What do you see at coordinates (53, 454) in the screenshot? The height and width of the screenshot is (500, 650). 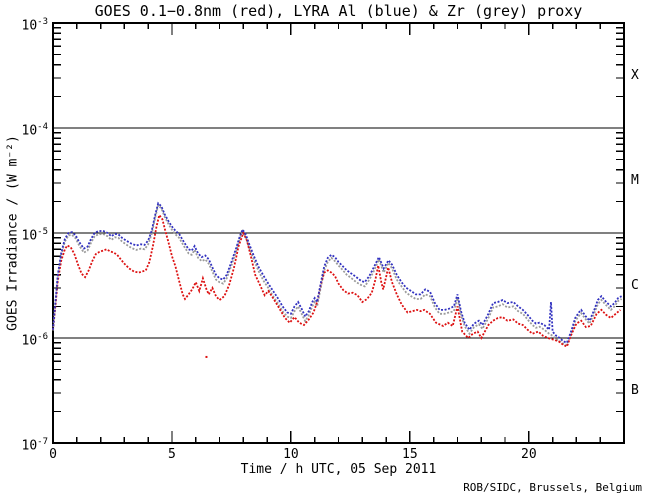 I see `x-tick-label: 0` at bounding box center [53, 454].